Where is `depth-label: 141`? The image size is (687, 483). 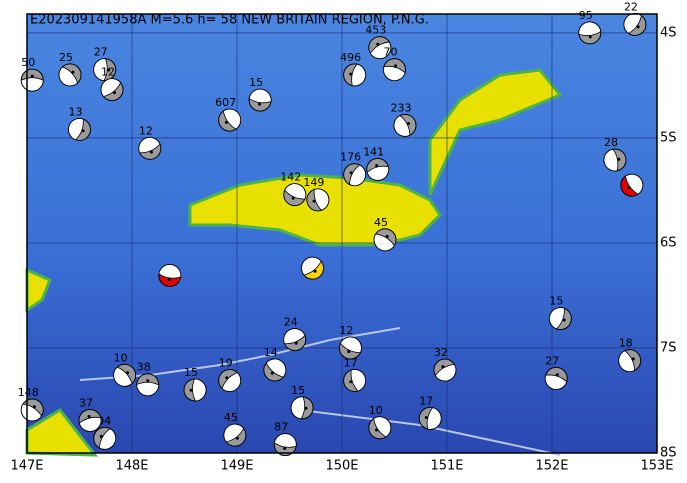 depth-label: 141 is located at coordinates (373, 151).